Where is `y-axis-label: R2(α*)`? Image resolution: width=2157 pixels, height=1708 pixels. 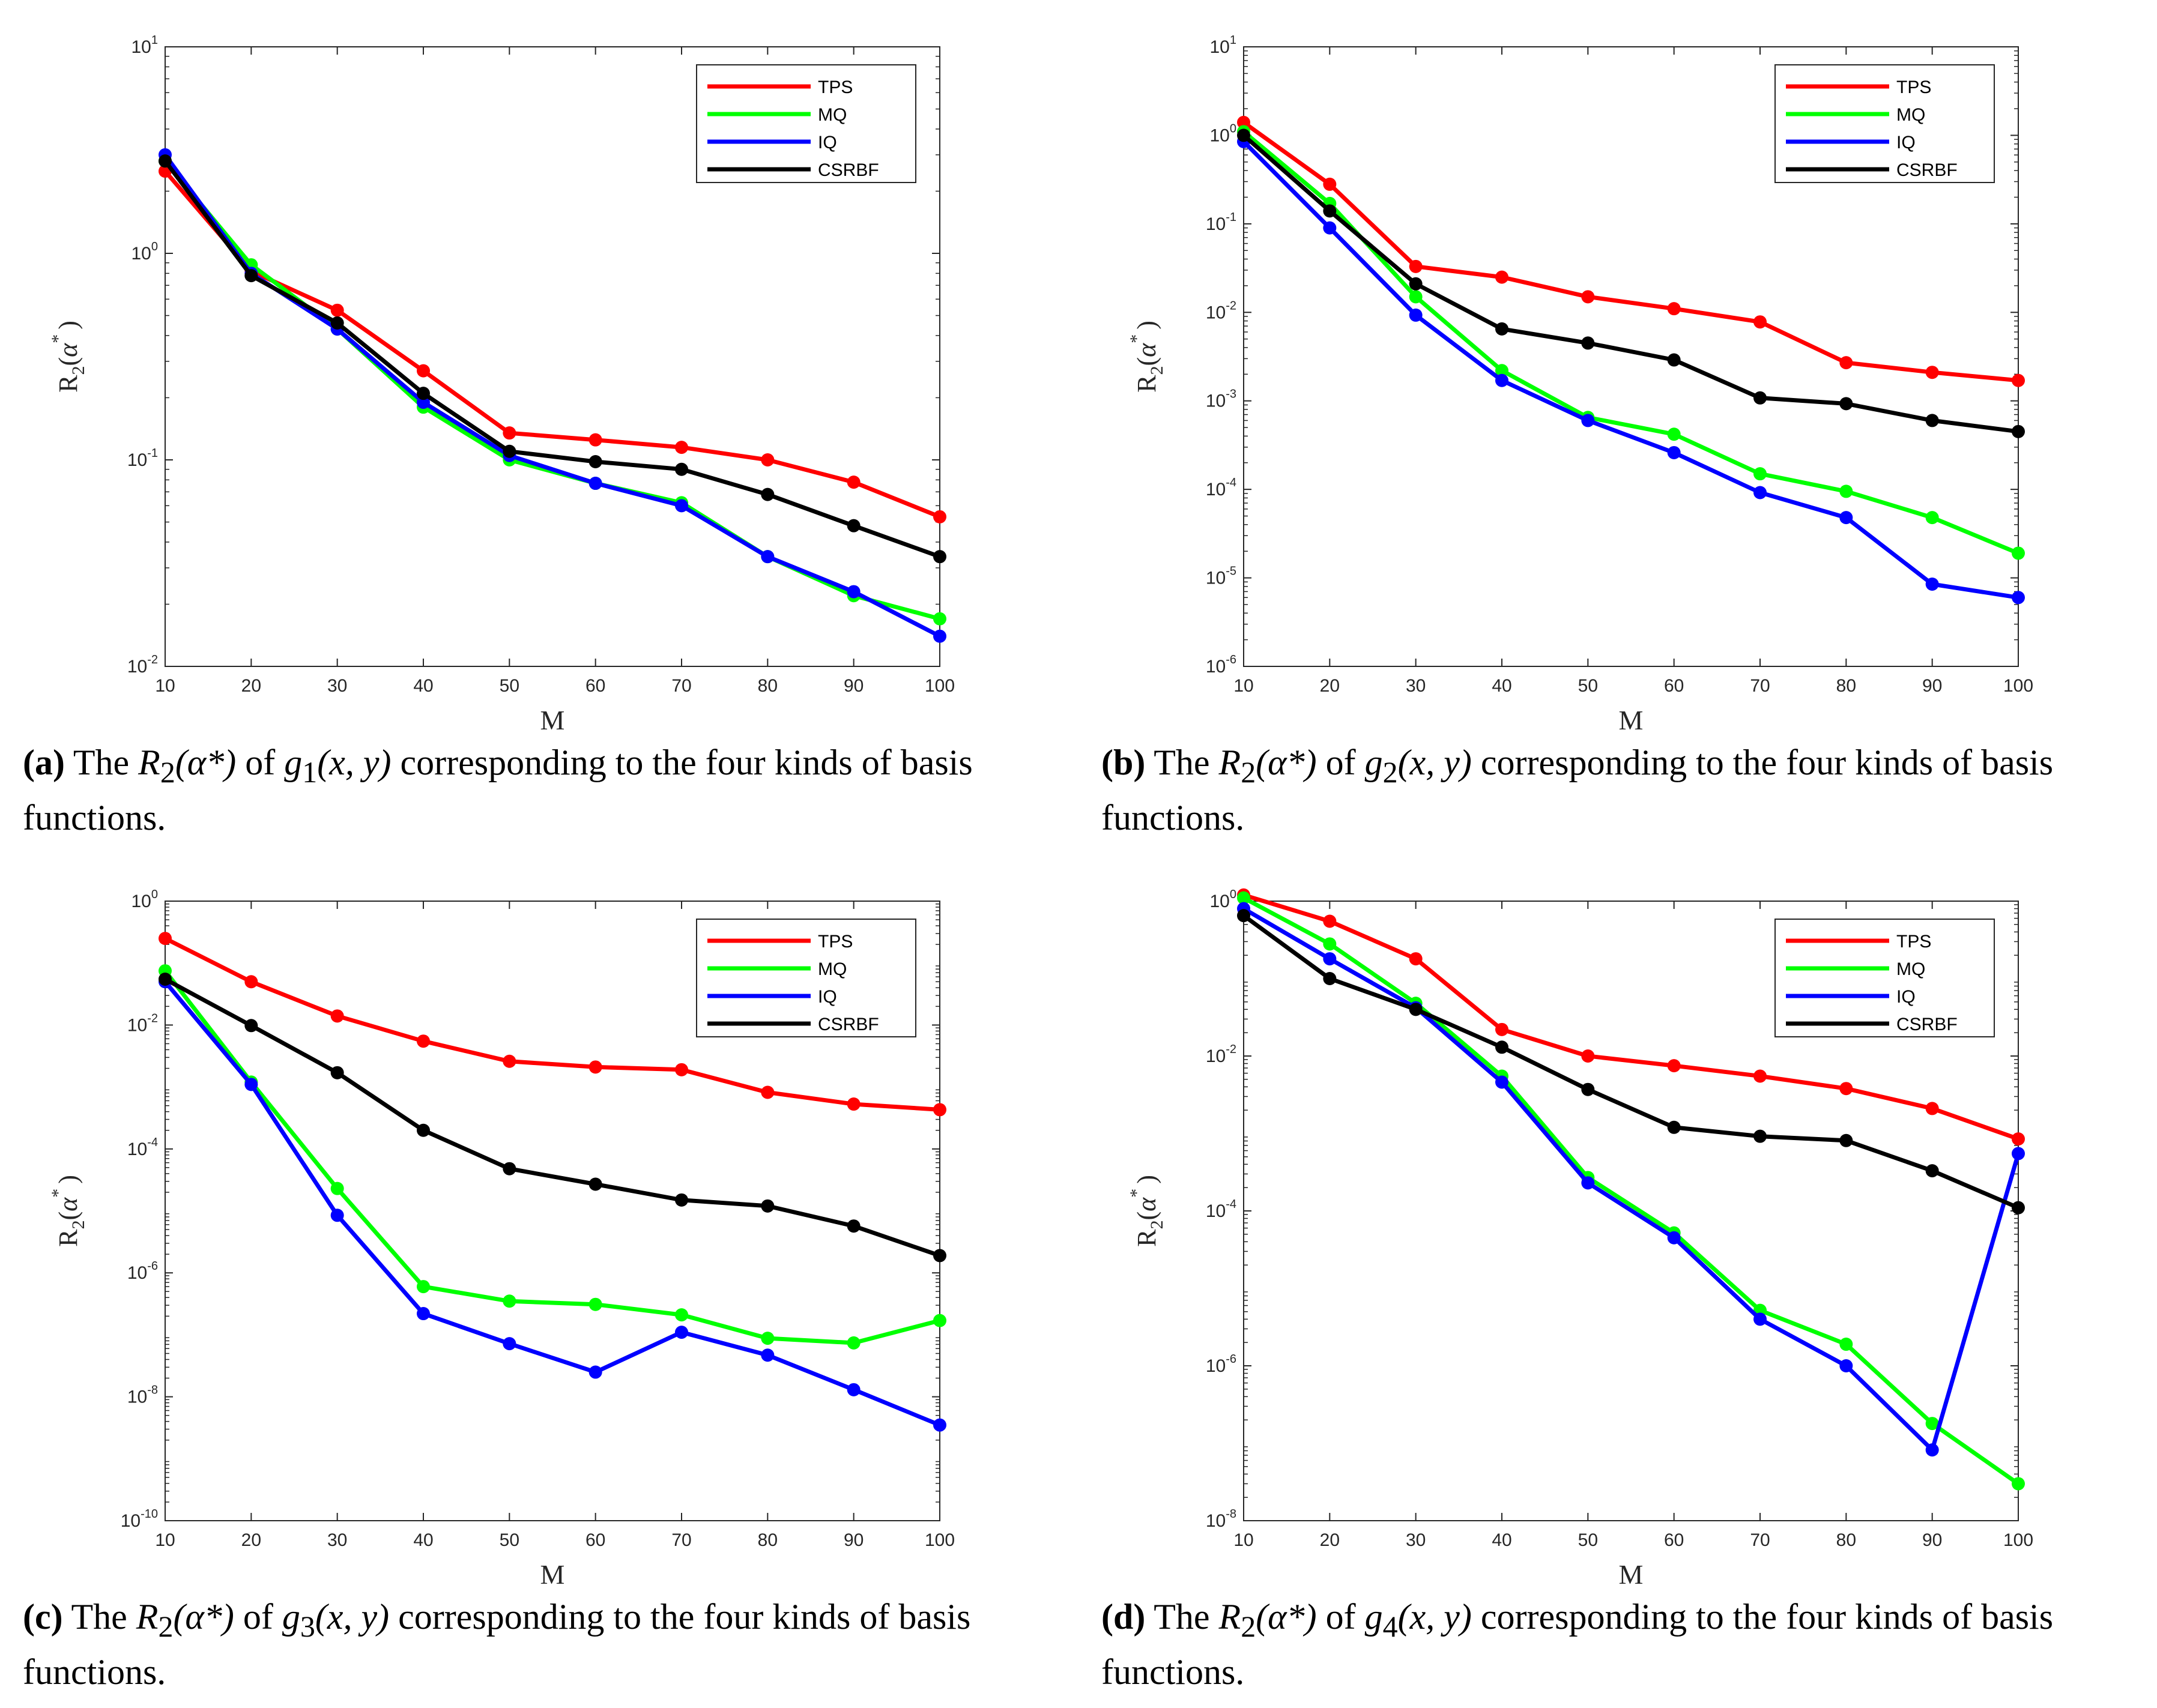 y-axis-label: R2(α*) is located at coordinates (68, 1211).